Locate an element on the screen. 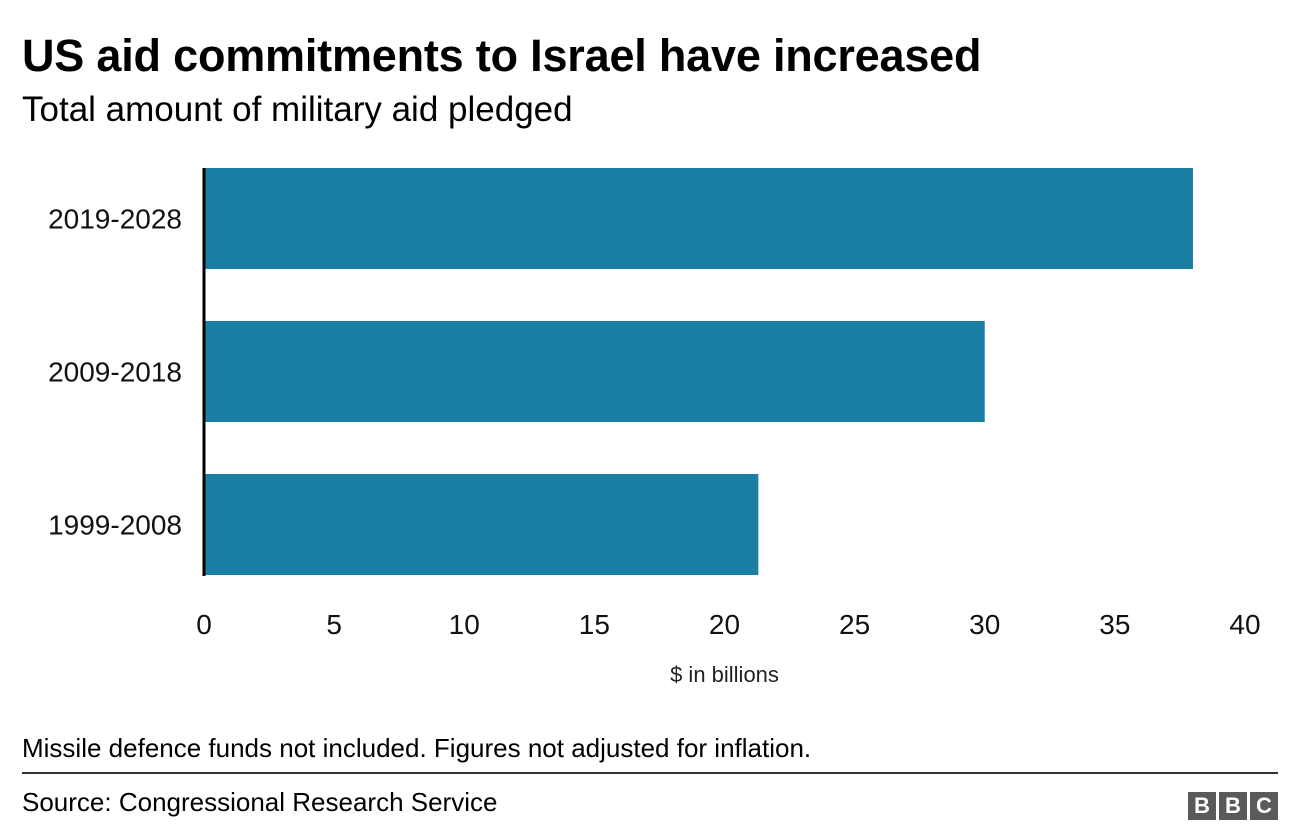 Image resolution: width=1306 pixels, height=835 pixels. chart-subtitle: Total amount of military aid pledged is located at coordinates (297, 109).